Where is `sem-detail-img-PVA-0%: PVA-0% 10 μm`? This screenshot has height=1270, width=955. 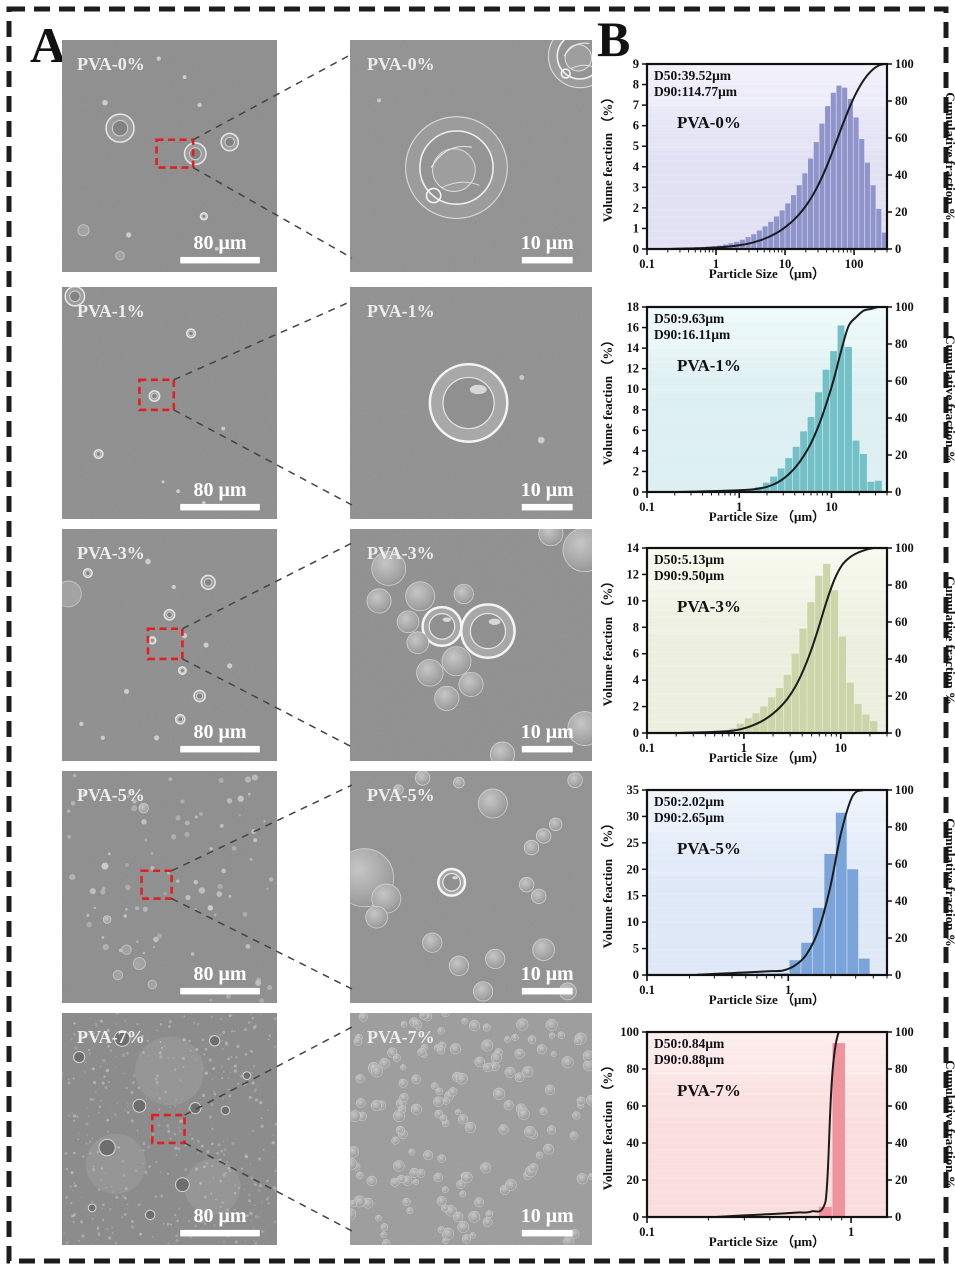 sem-detail-img-PVA-0%: PVA-0% 10 μm is located at coordinates (481, 148).